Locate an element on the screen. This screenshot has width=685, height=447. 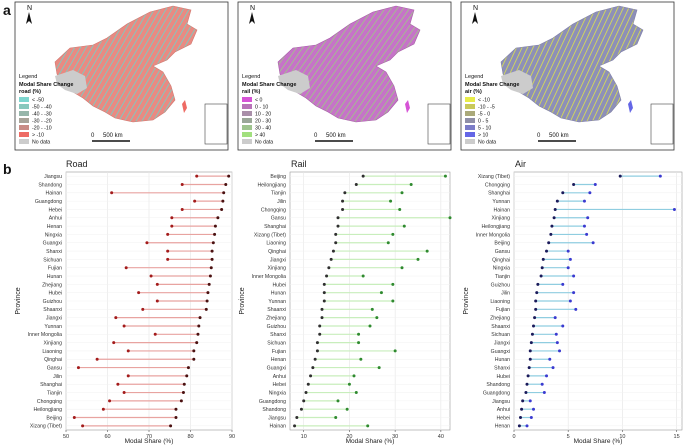
china-region-road is located at coordinates (126, 64).